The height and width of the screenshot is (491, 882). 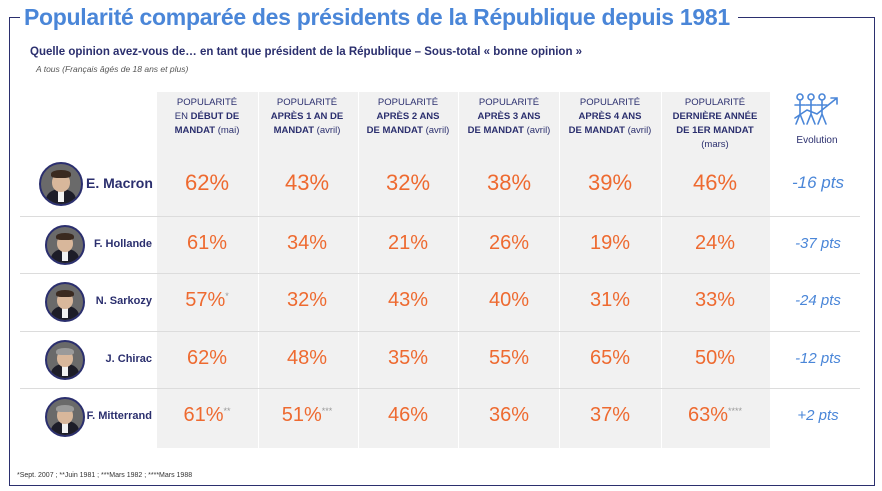 I want to click on column-header: POPULARITÉ APRÈS 3 ANS DE MANDAT (avril), so click(x=509, y=117).